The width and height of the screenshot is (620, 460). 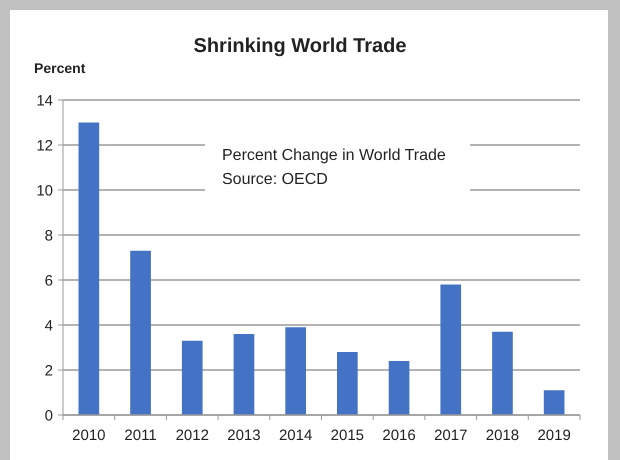 I want to click on x-tick-label: 2011, so click(x=140, y=435).